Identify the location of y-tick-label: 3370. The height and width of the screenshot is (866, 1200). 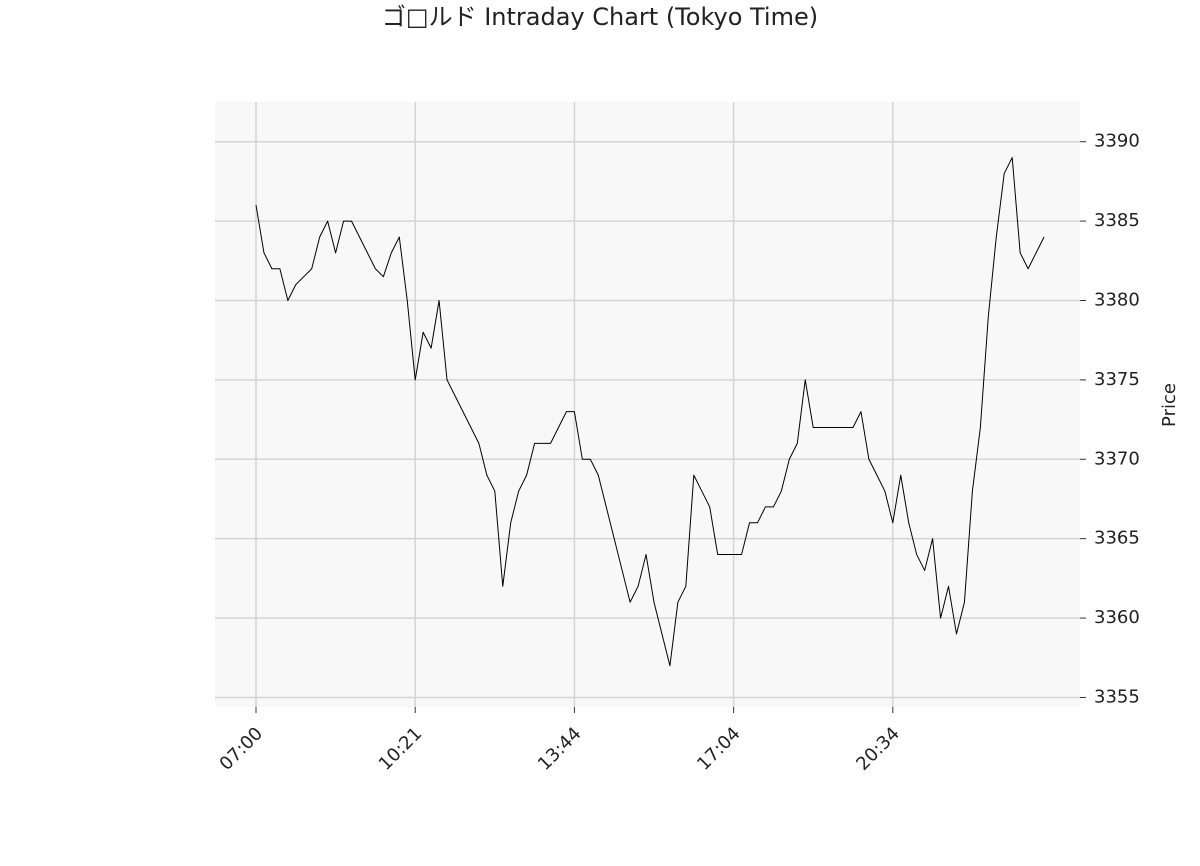
(1117, 458).